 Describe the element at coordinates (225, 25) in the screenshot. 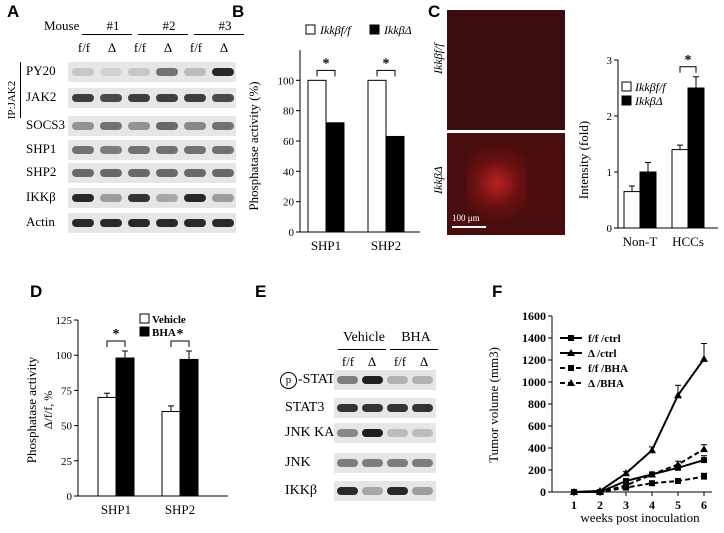

I see `mouse-id-3: #3` at that location.